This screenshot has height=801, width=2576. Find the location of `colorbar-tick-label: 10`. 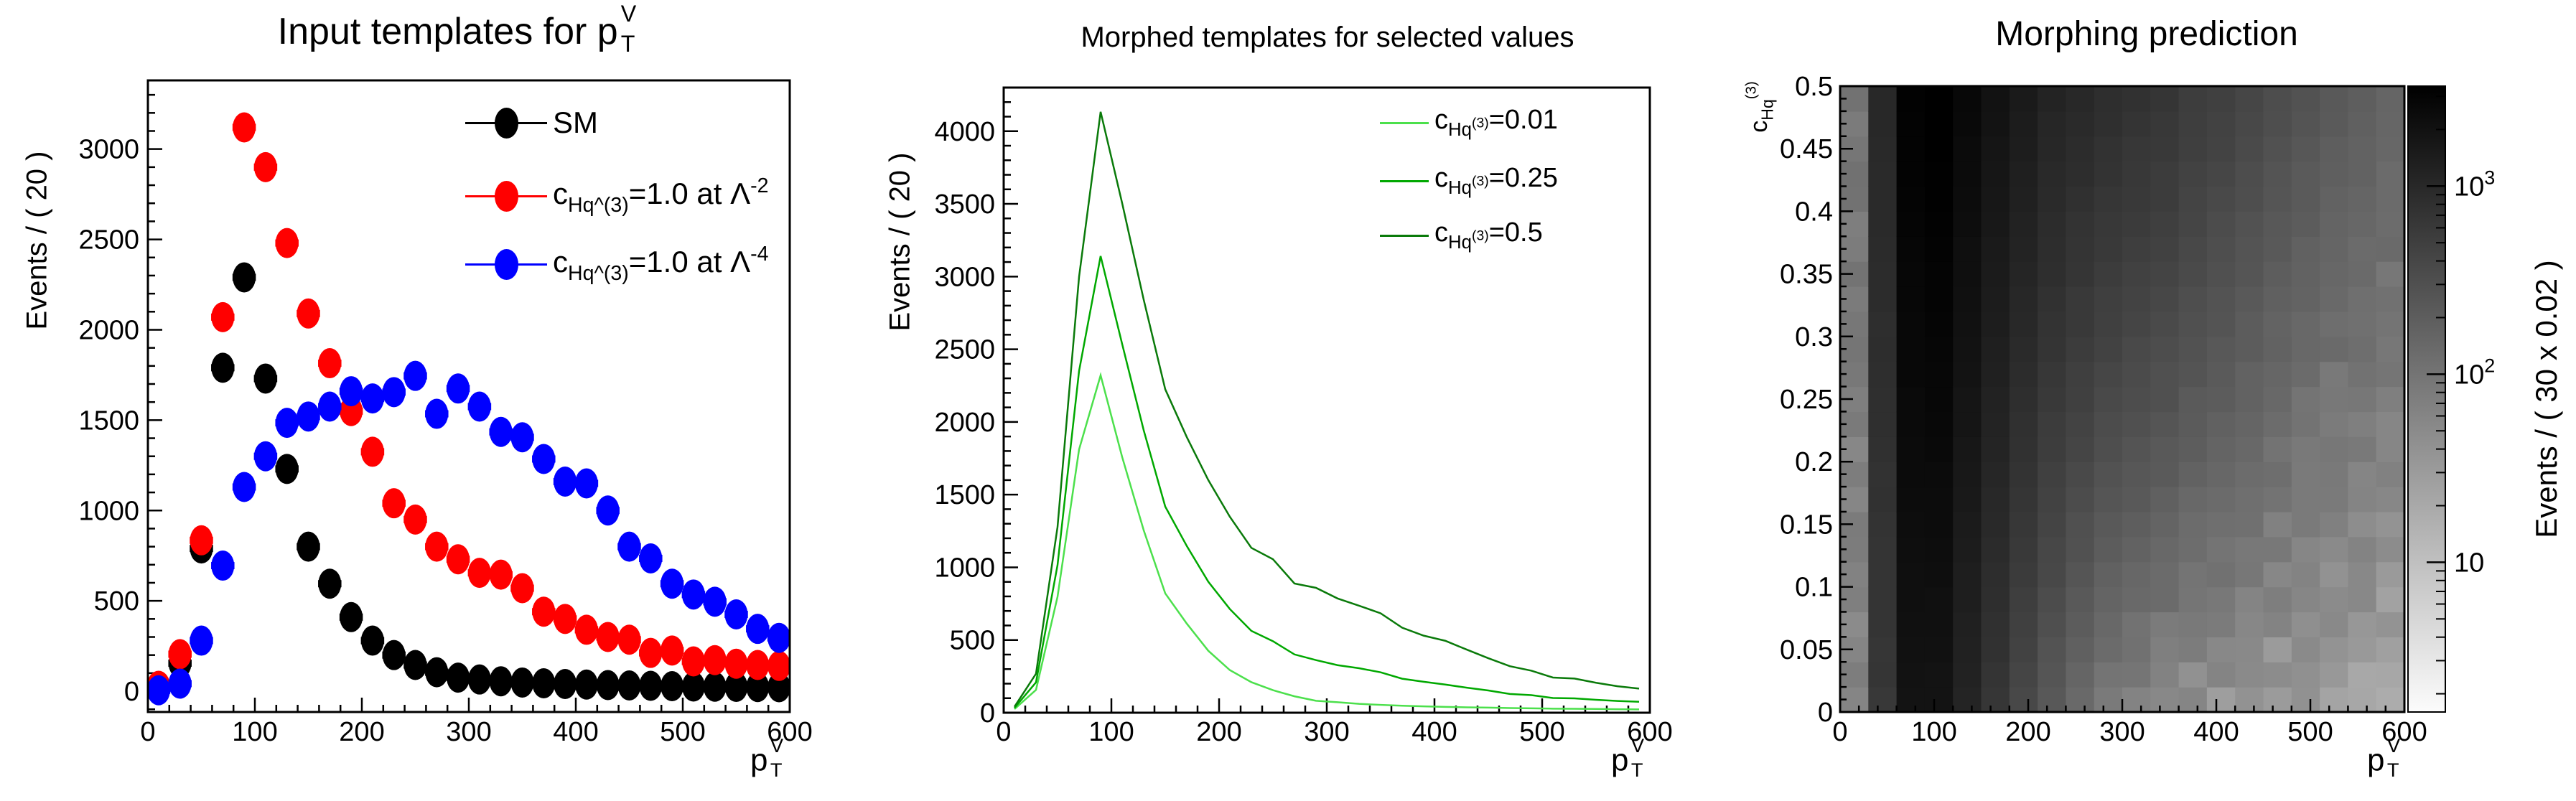

colorbar-tick-label: 10 is located at coordinates (2469, 563).